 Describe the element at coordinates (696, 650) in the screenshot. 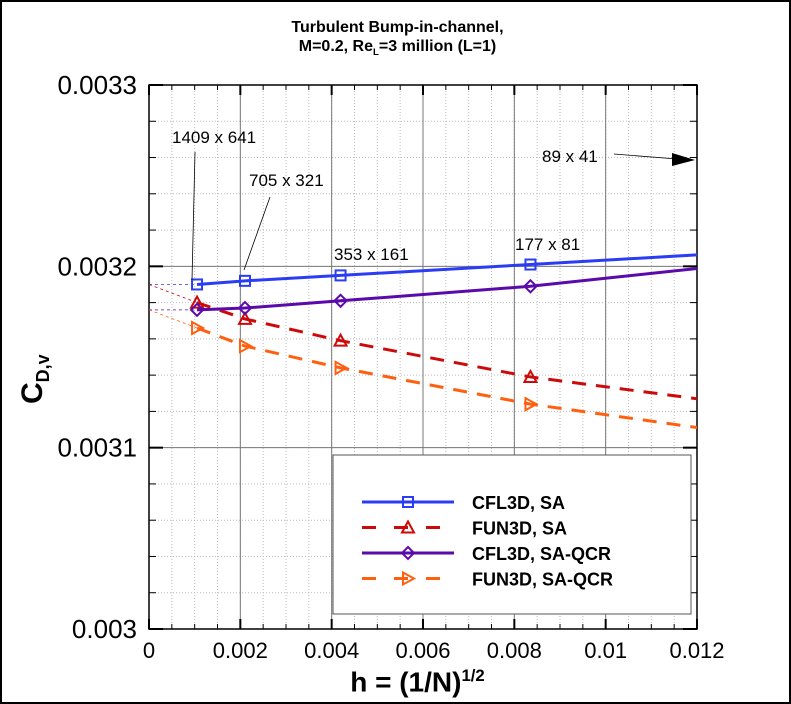

I see `x-tick-label: 0.012` at that location.